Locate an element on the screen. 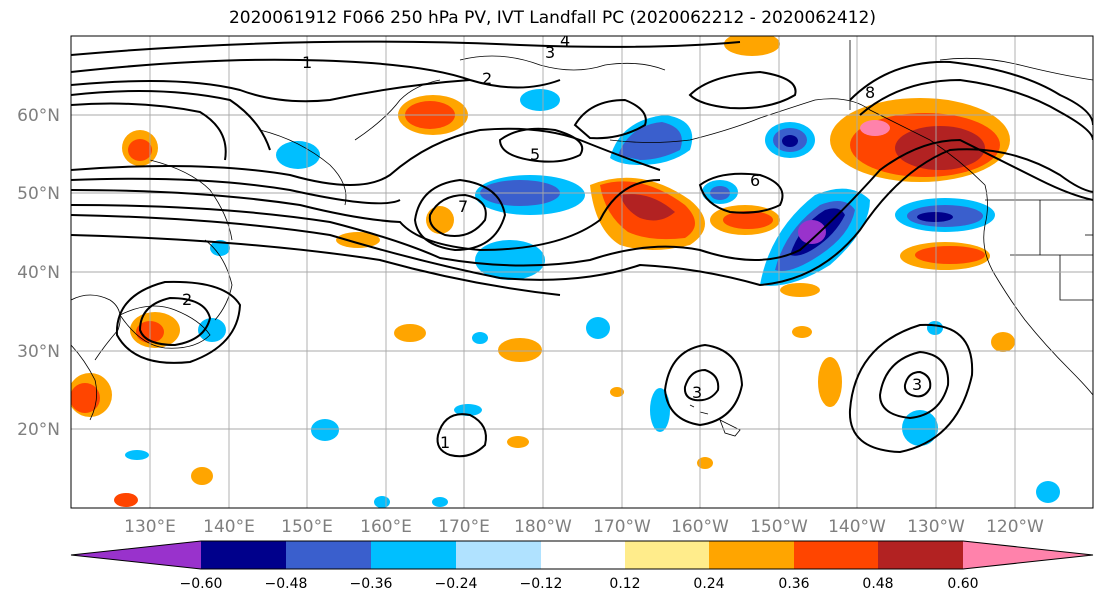 This screenshot has height=601, width=1105. lon-label: 180°W is located at coordinates (543, 527).